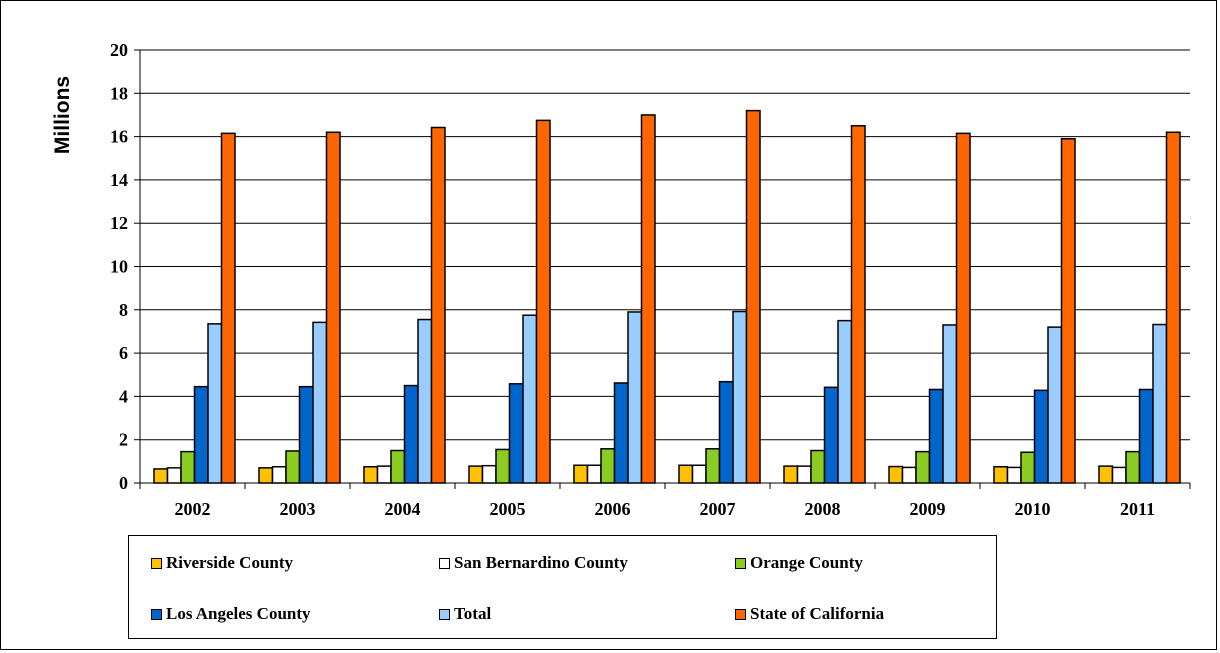 This screenshot has width=1220, height=653. I want to click on legend-item: Orange County, so click(799, 563).